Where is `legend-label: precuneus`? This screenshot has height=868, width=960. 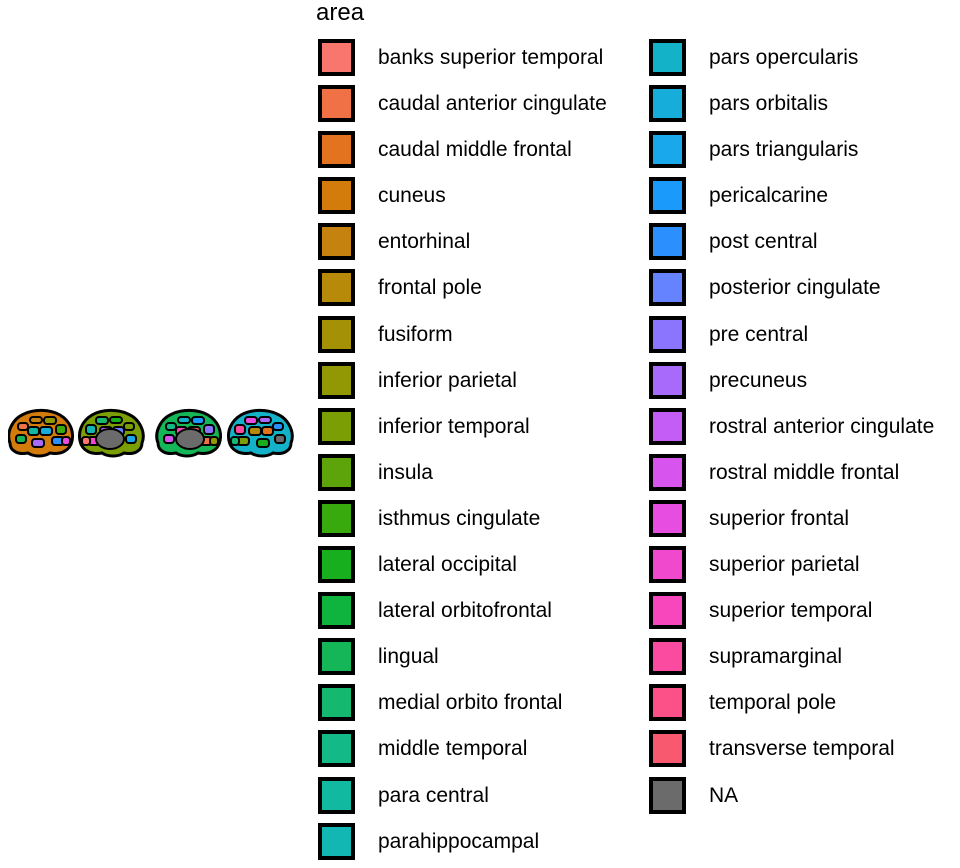 legend-label: precuneus is located at coordinates (758, 381).